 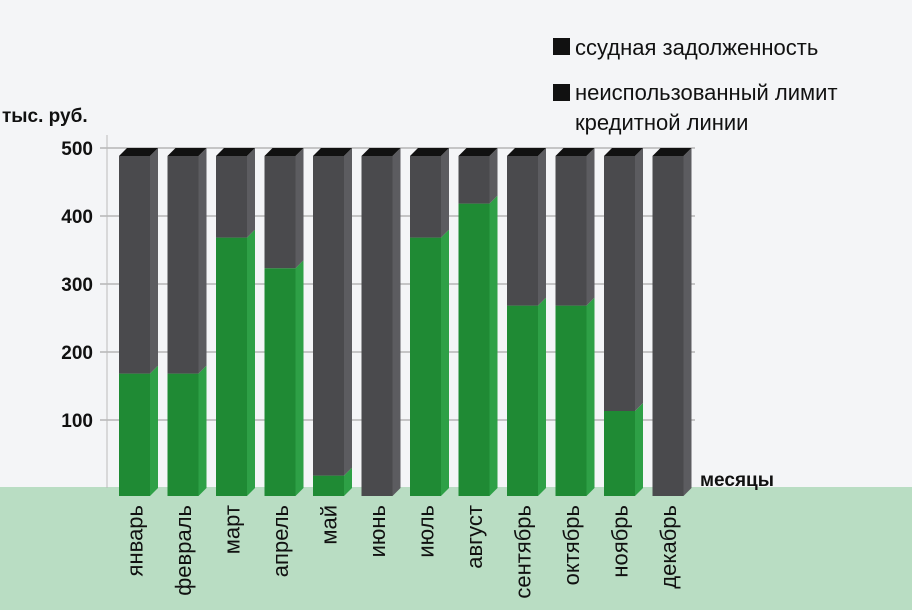 I want to click on y-tick-label: 400, so click(x=77, y=217).